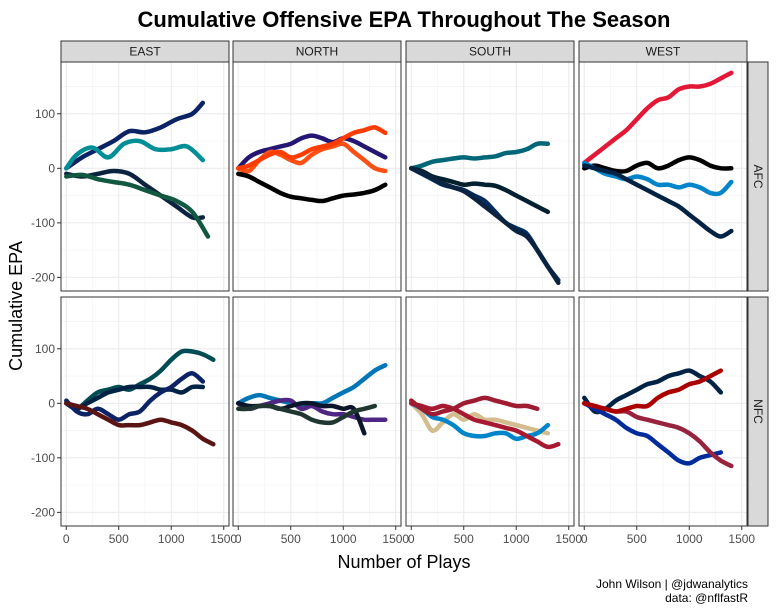  I want to click on strip-afc, so click(758, 176).